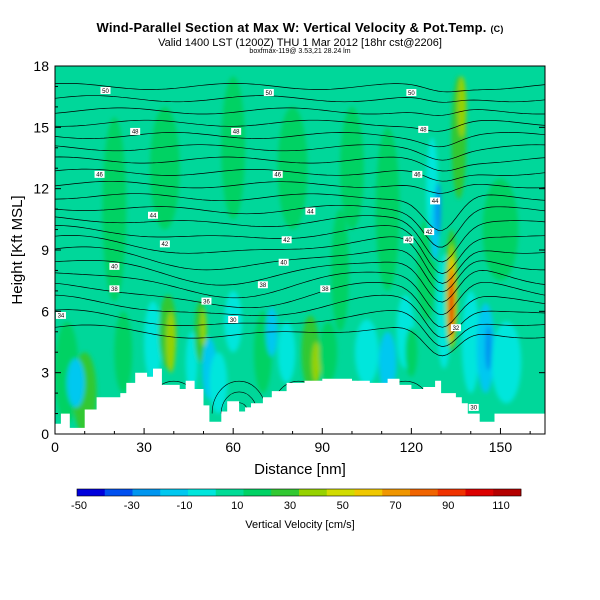 The image size is (600, 600). What do you see at coordinates (132, 506) in the screenshot?
I see `colorbar-tick-label: -30` at bounding box center [132, 506].